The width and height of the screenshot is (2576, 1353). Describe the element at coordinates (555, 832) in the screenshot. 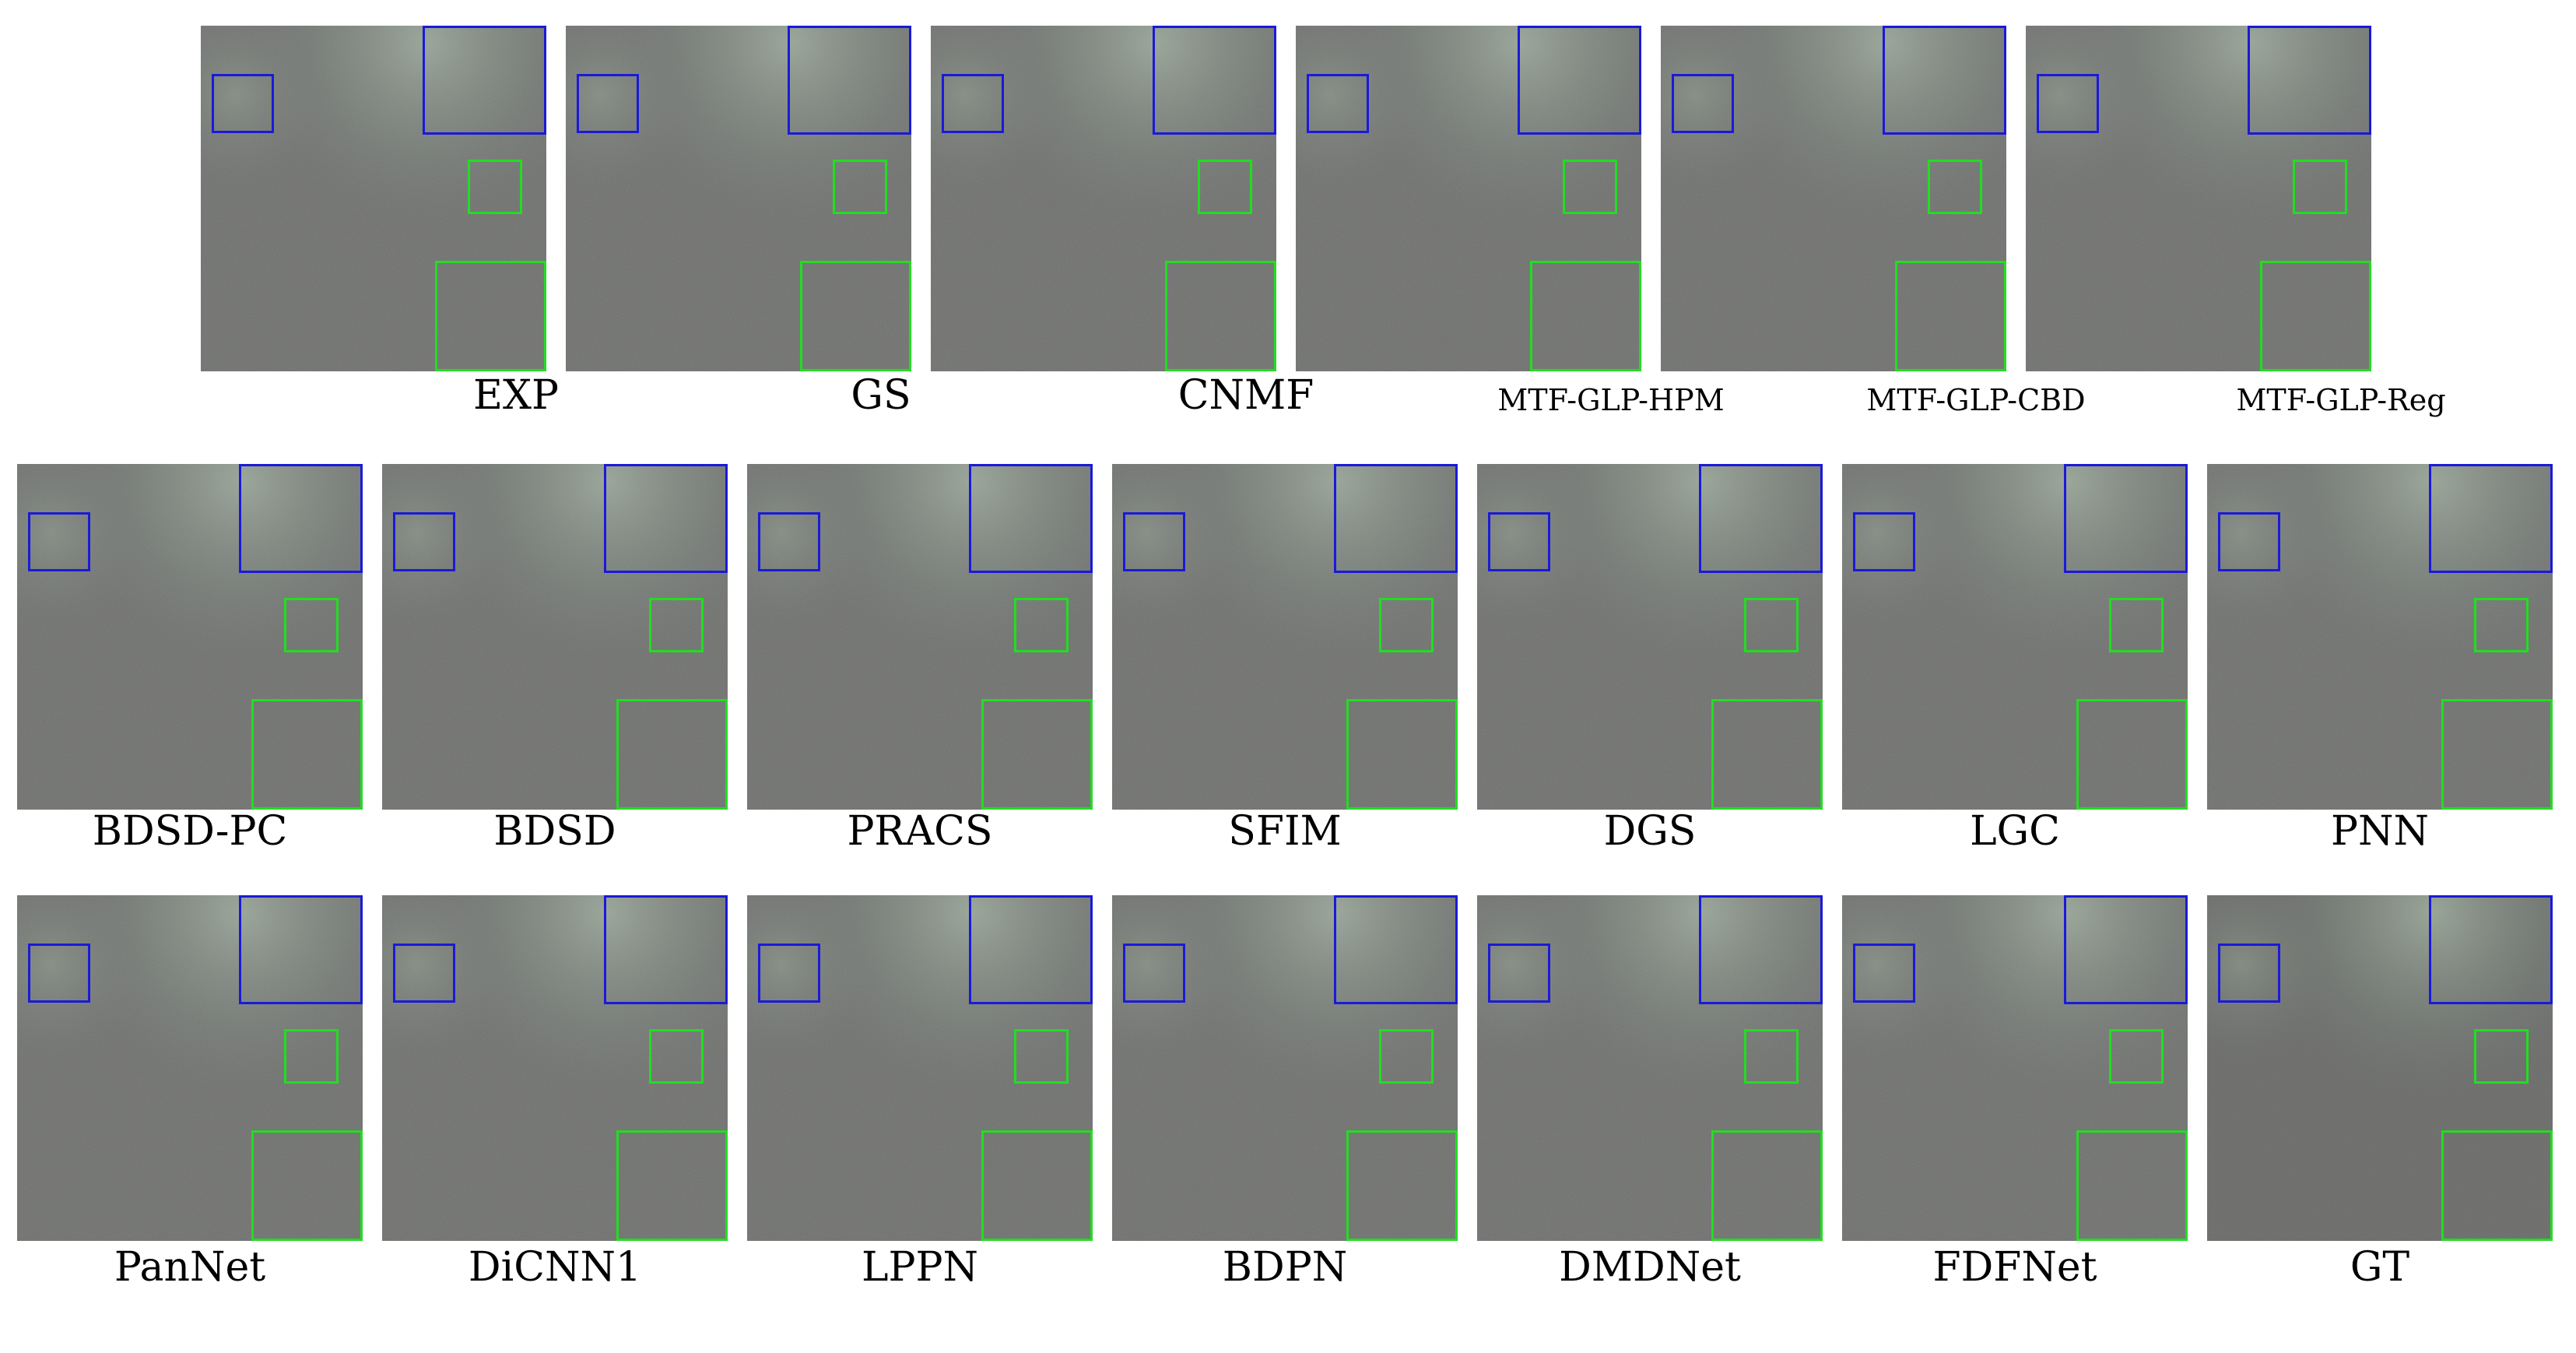

I see `method-label: BDSD` at that location.